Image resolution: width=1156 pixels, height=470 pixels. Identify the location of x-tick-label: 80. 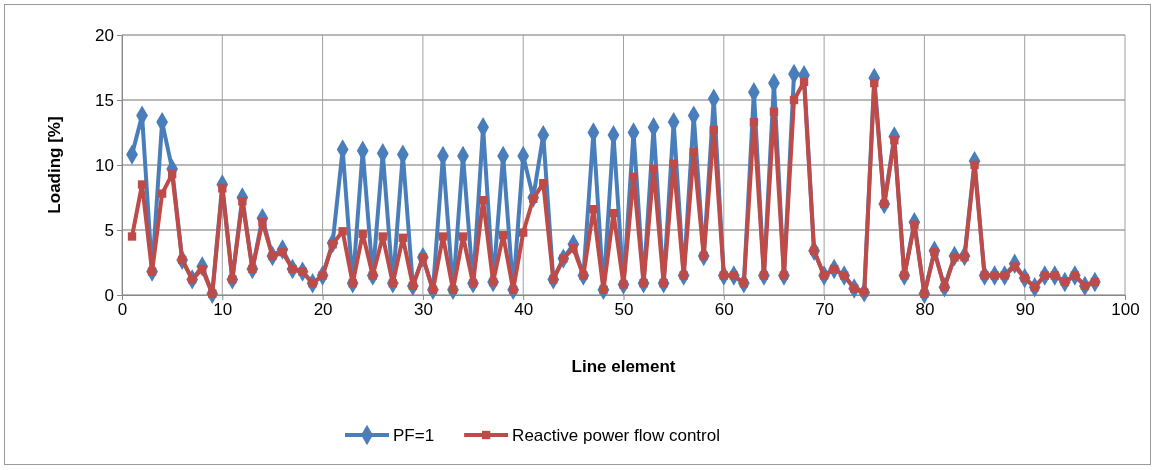
(925, 310).